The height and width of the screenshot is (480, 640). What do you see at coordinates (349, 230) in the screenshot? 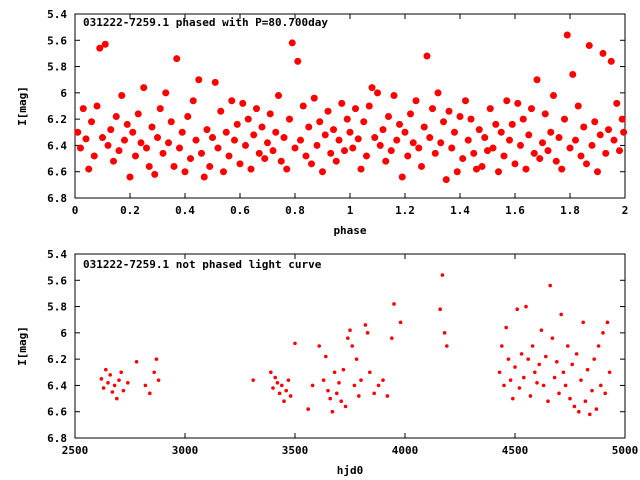
I see `phased-x-axis-label: phase` at bounding box center [349, 230].